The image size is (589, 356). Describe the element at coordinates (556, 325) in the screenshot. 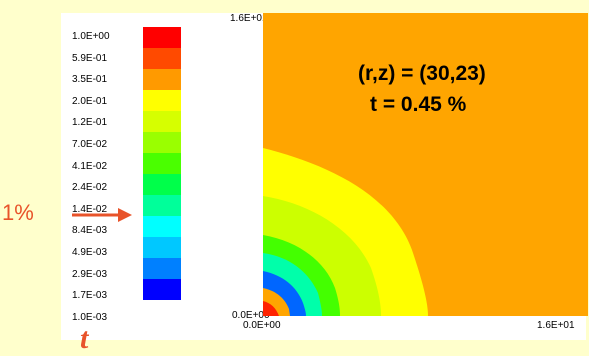

I see `x-axis-right-tick: 1.6E+01` at that location.